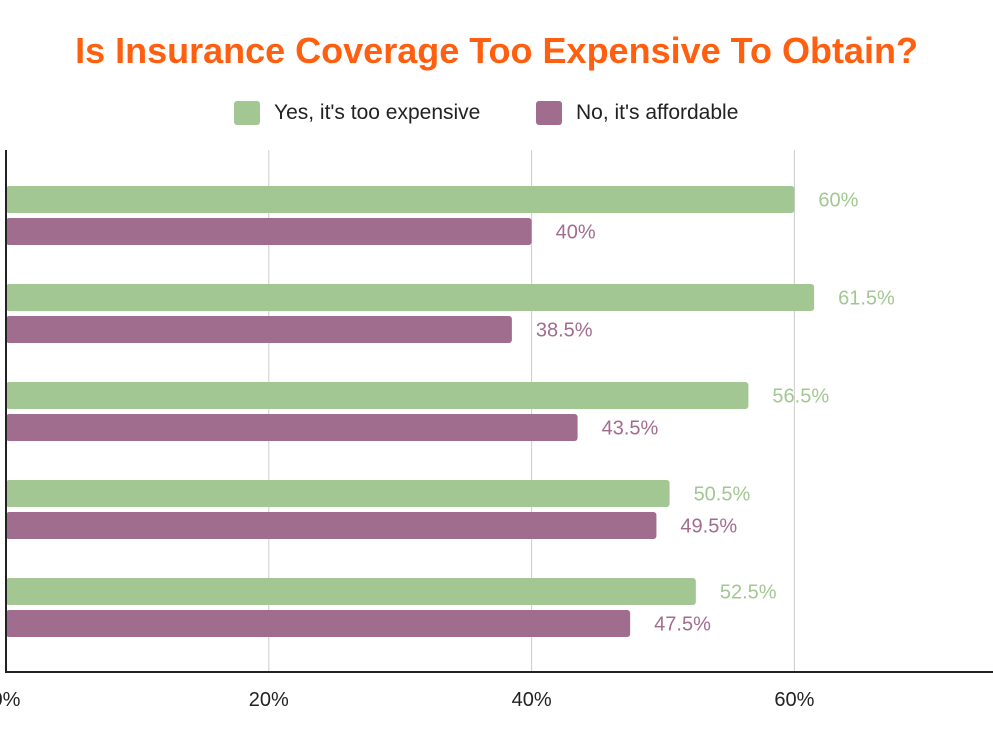  I want to click on legend-swatch-no, so click(549, 113).